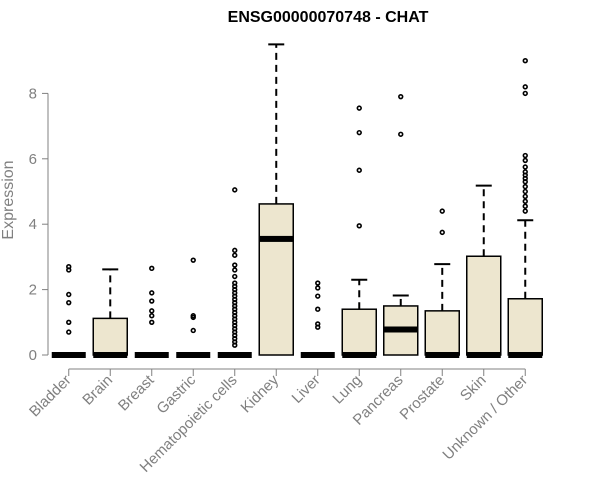 The width and height of the screenshot is (600, 500). Describe the element at coordinates (8, 199) in the screenshot. I see `y-axis-label: Expression` at that location.